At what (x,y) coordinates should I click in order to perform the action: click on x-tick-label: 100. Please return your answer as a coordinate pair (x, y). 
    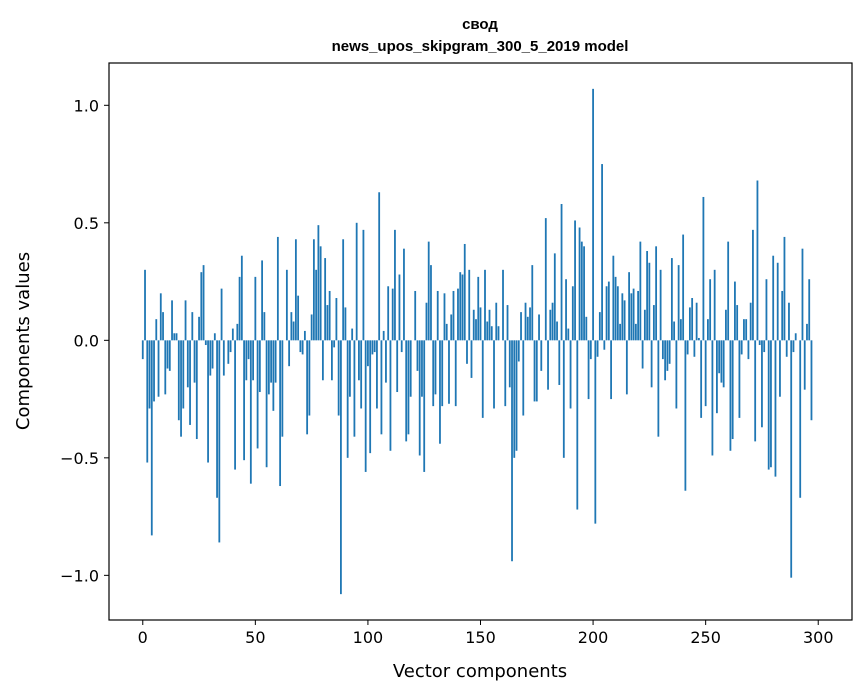
    Looking at the image, I should click on (368, 637).